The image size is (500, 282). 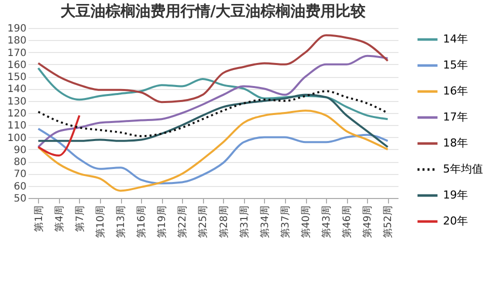 I want to click on y-tick-label: 160, so click(x=16, y=65).